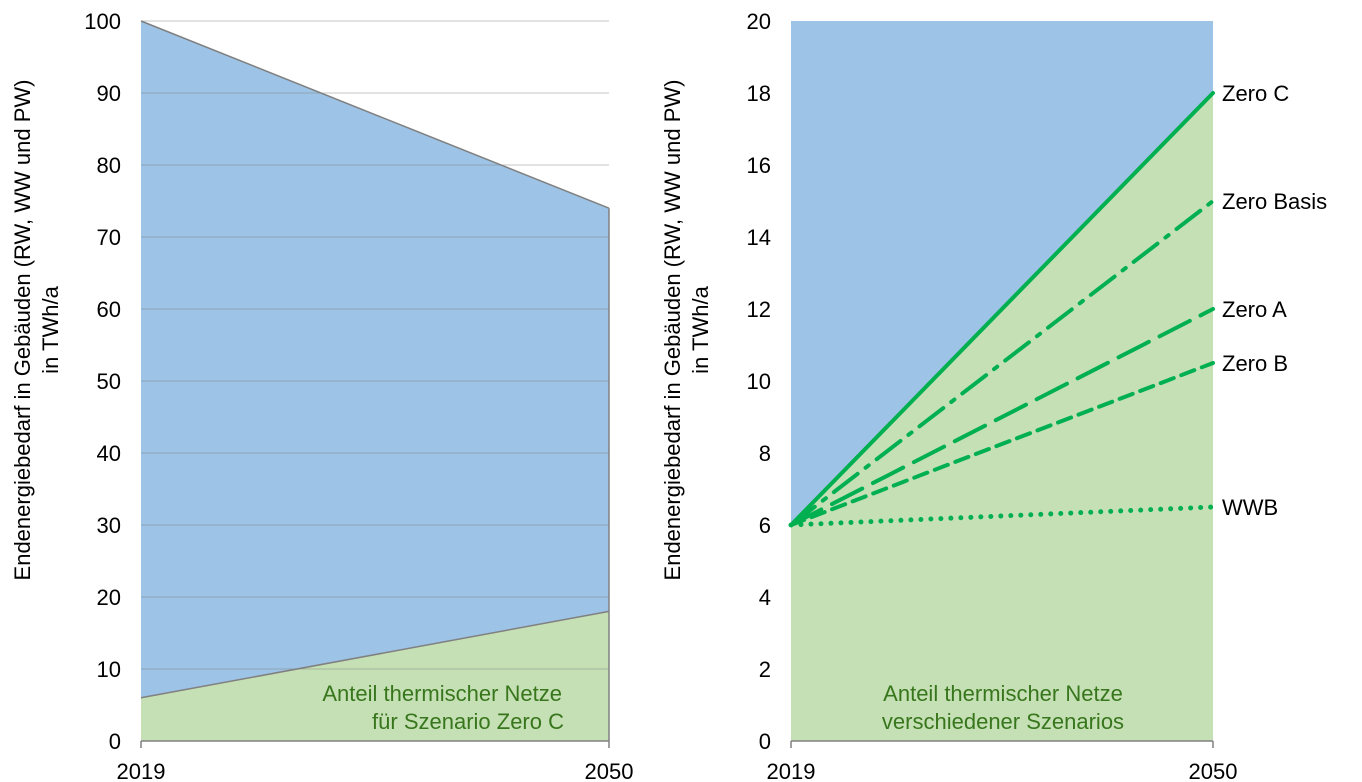  I want to click on y-tick-label: 50, so click(109, 381).